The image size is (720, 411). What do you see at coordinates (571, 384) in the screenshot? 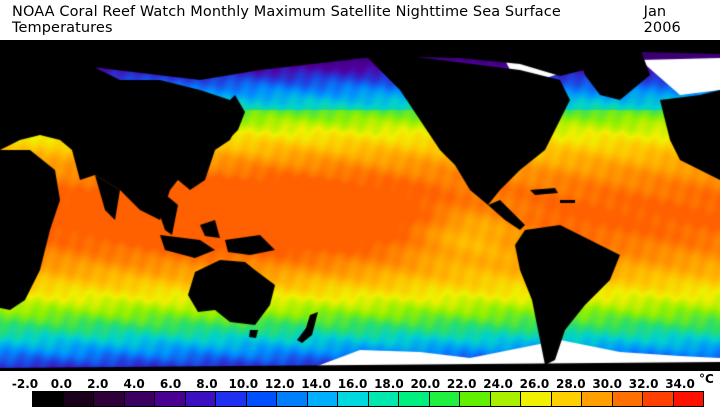
I see `colorbar-tick-label: 28.0` at bounding box center [571, 384].